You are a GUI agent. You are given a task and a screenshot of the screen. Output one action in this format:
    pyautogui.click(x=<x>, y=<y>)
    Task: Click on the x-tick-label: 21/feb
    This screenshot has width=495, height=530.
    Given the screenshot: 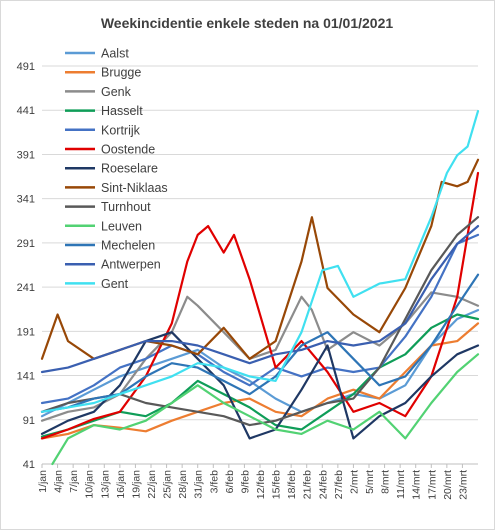 What is the action you would take?
    pyautogui.click(x=308, y=484)
    